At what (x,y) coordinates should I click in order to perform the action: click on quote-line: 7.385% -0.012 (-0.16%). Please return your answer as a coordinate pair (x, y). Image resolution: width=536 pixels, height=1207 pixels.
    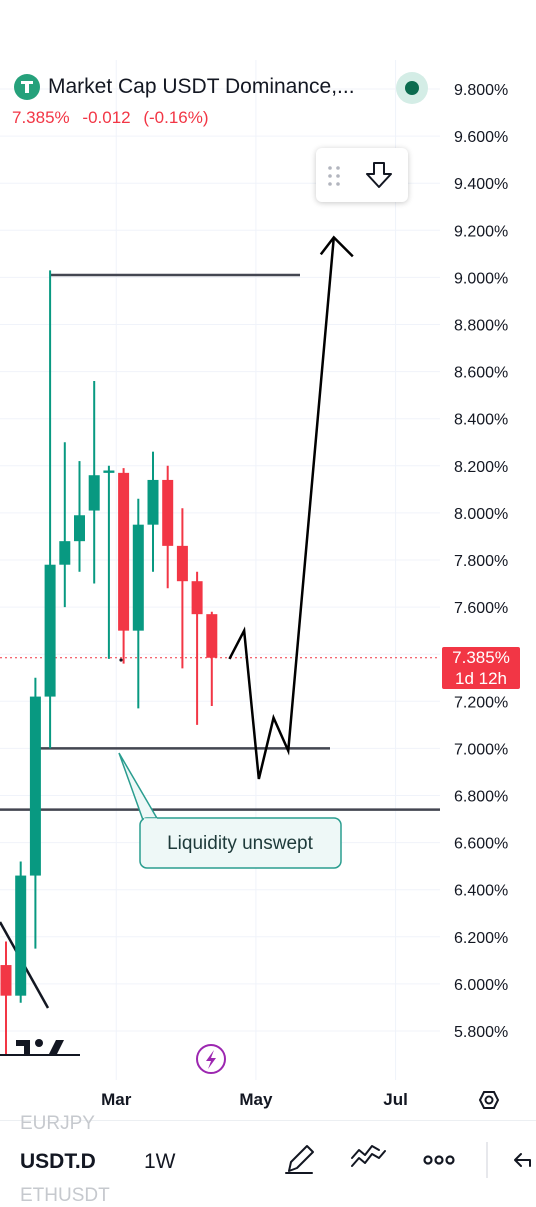
    Looking at the image, I should click on (114, 118).